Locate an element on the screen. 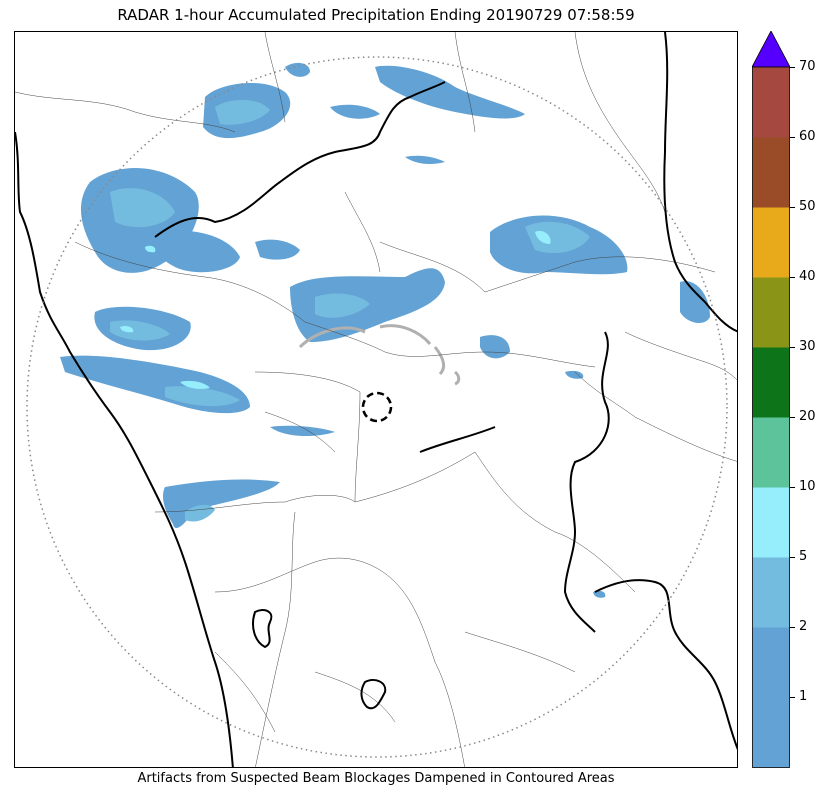 The image size is (825, 797). state-border-se is located at coordinates (665, 664).